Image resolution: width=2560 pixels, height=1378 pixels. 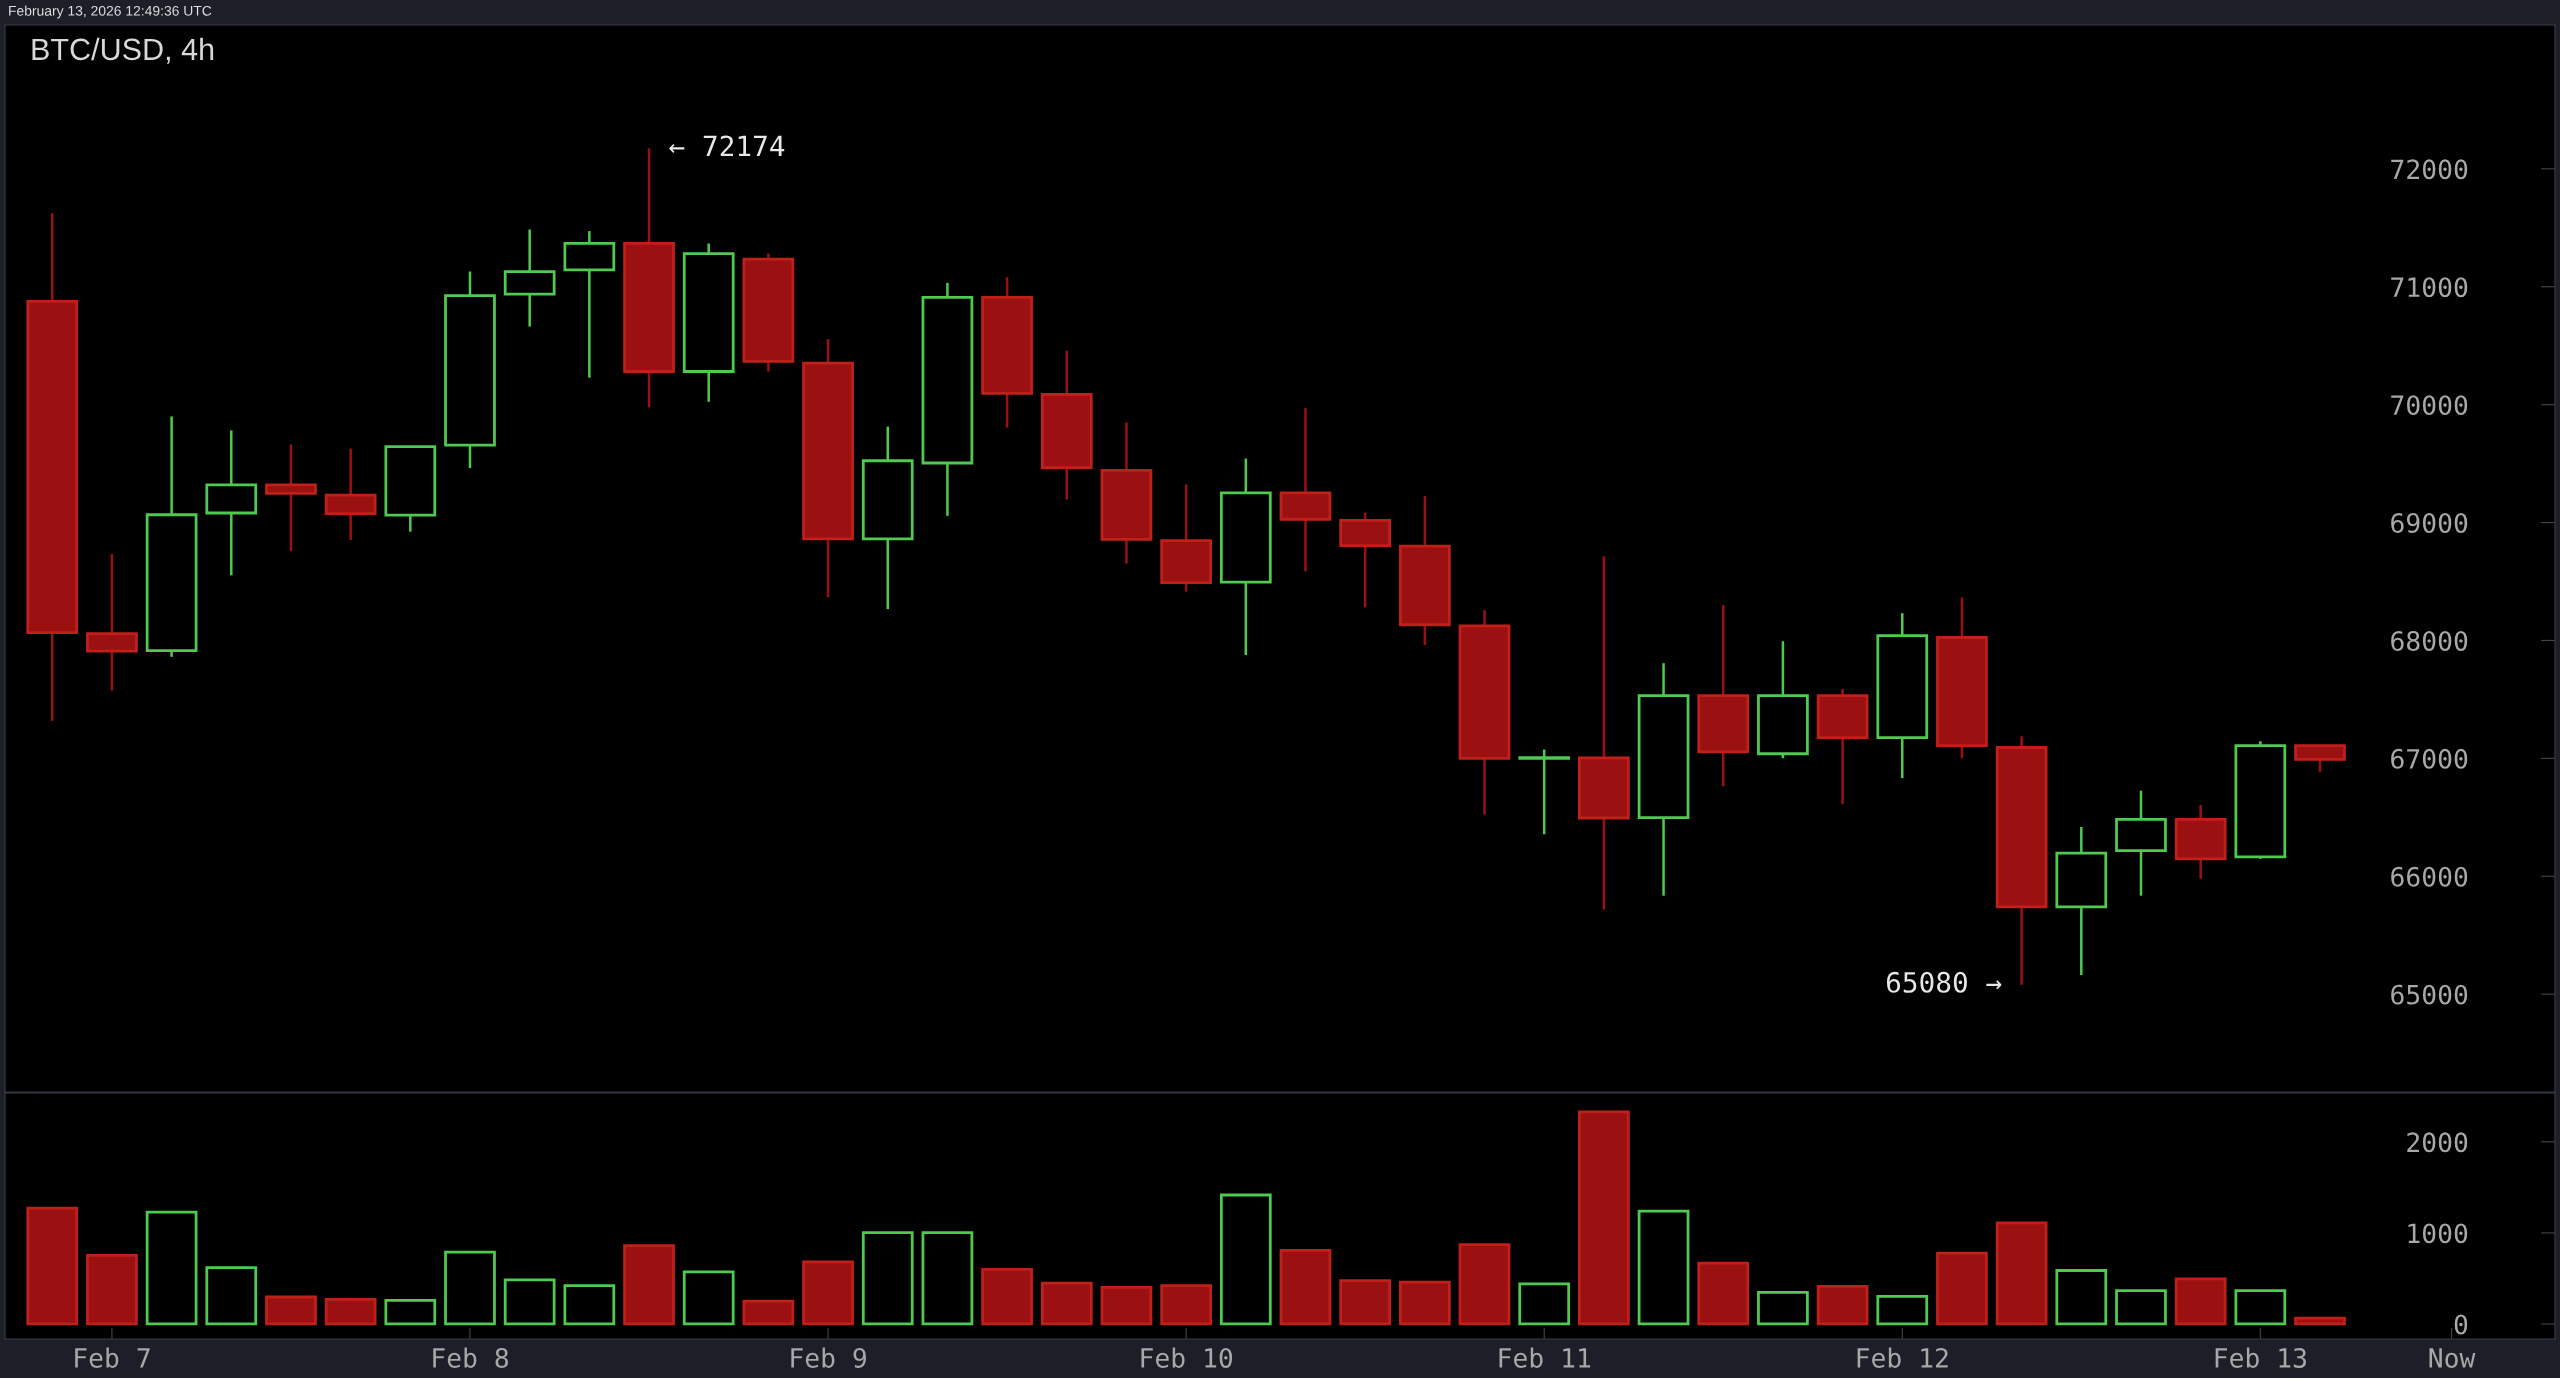 I want to click on y-tick-label: 70000, so click(x=2429, y=405).